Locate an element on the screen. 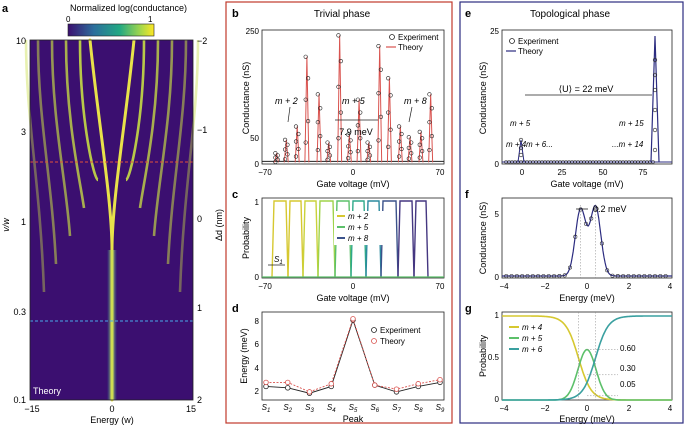 This screenshot has height=425, width=685. g-y-title: Probability is located at coordinates (483, 355).